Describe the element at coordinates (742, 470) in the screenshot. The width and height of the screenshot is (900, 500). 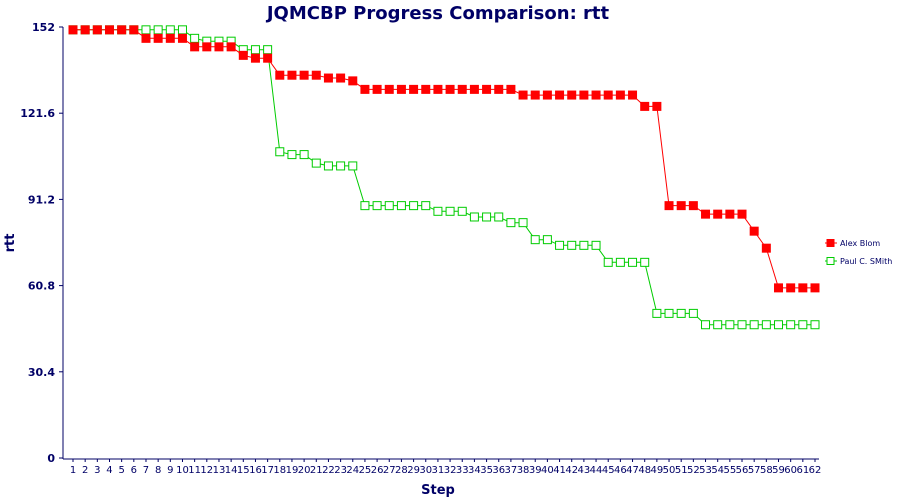
I see `x-tick-label: 56` at that location.